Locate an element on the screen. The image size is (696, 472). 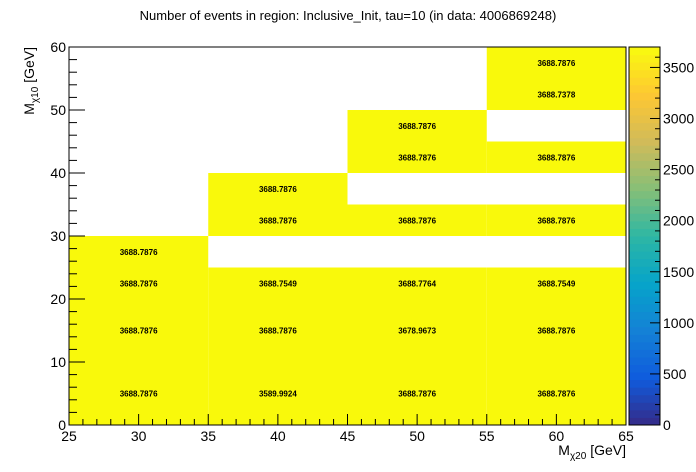
color-scale: 0 500 1000 1500 2000 2500 3000 3500 is located at coordinates (661, 239).